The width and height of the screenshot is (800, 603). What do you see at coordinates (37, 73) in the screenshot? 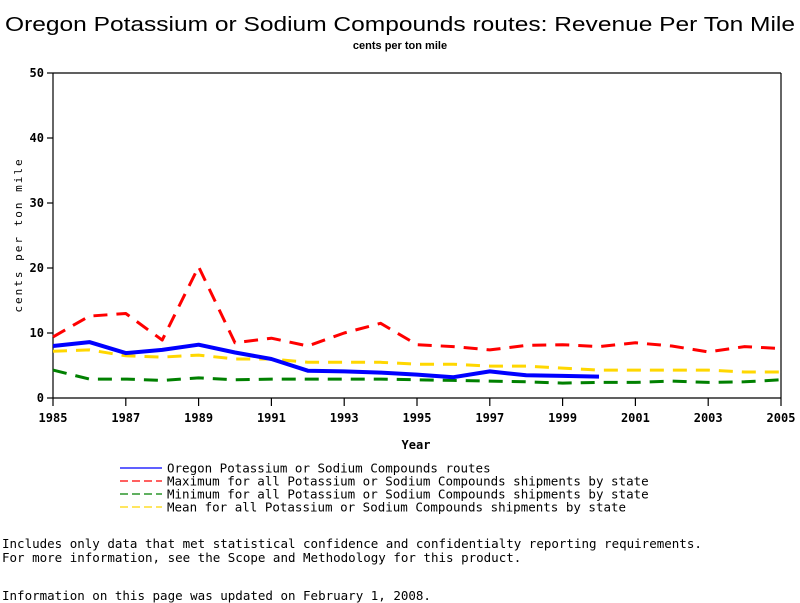
I see `y-tick-label: 50` at bounding box center [37, 73].